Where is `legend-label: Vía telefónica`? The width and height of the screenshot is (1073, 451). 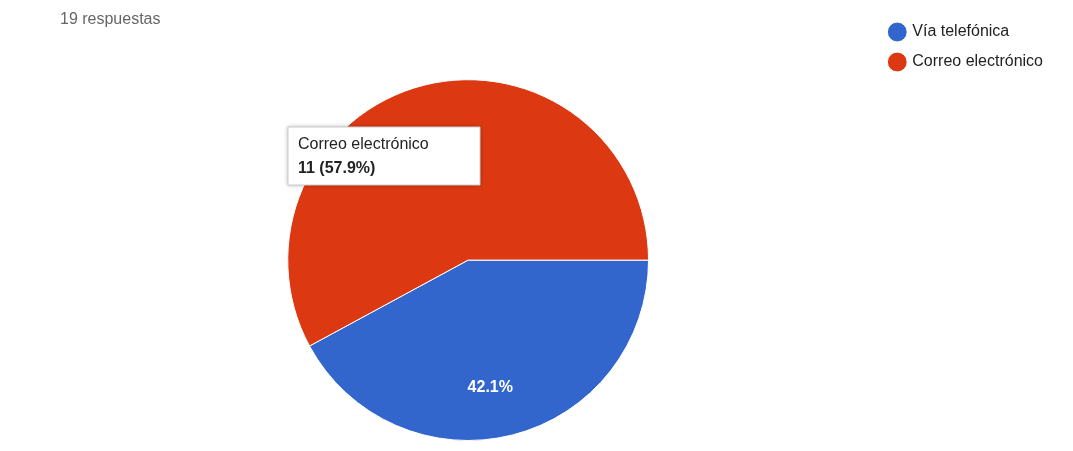 legend-label: Vía telefónica is located at coordinates (961, 31).